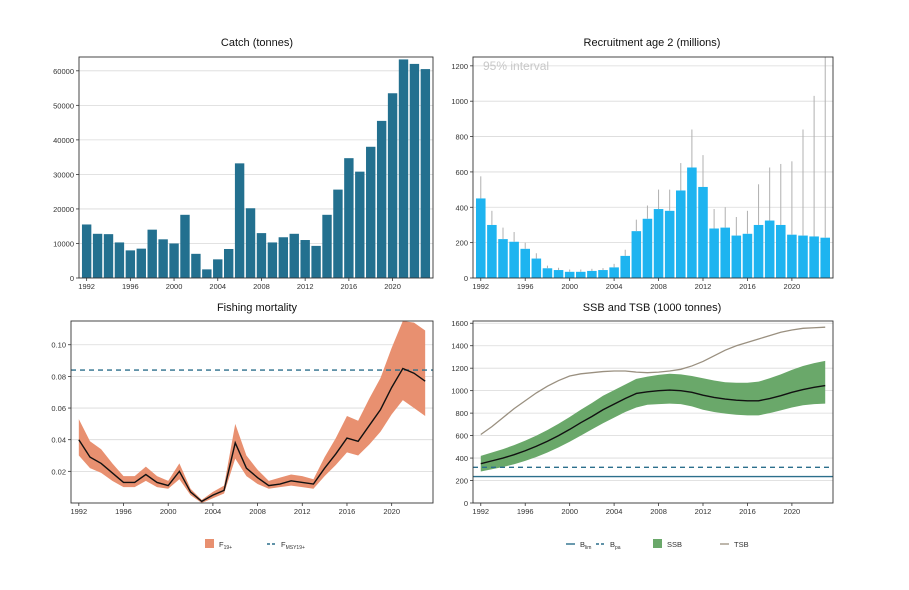  I want to click on legend-left: F19+ FMSY19+, so click(255, 545).